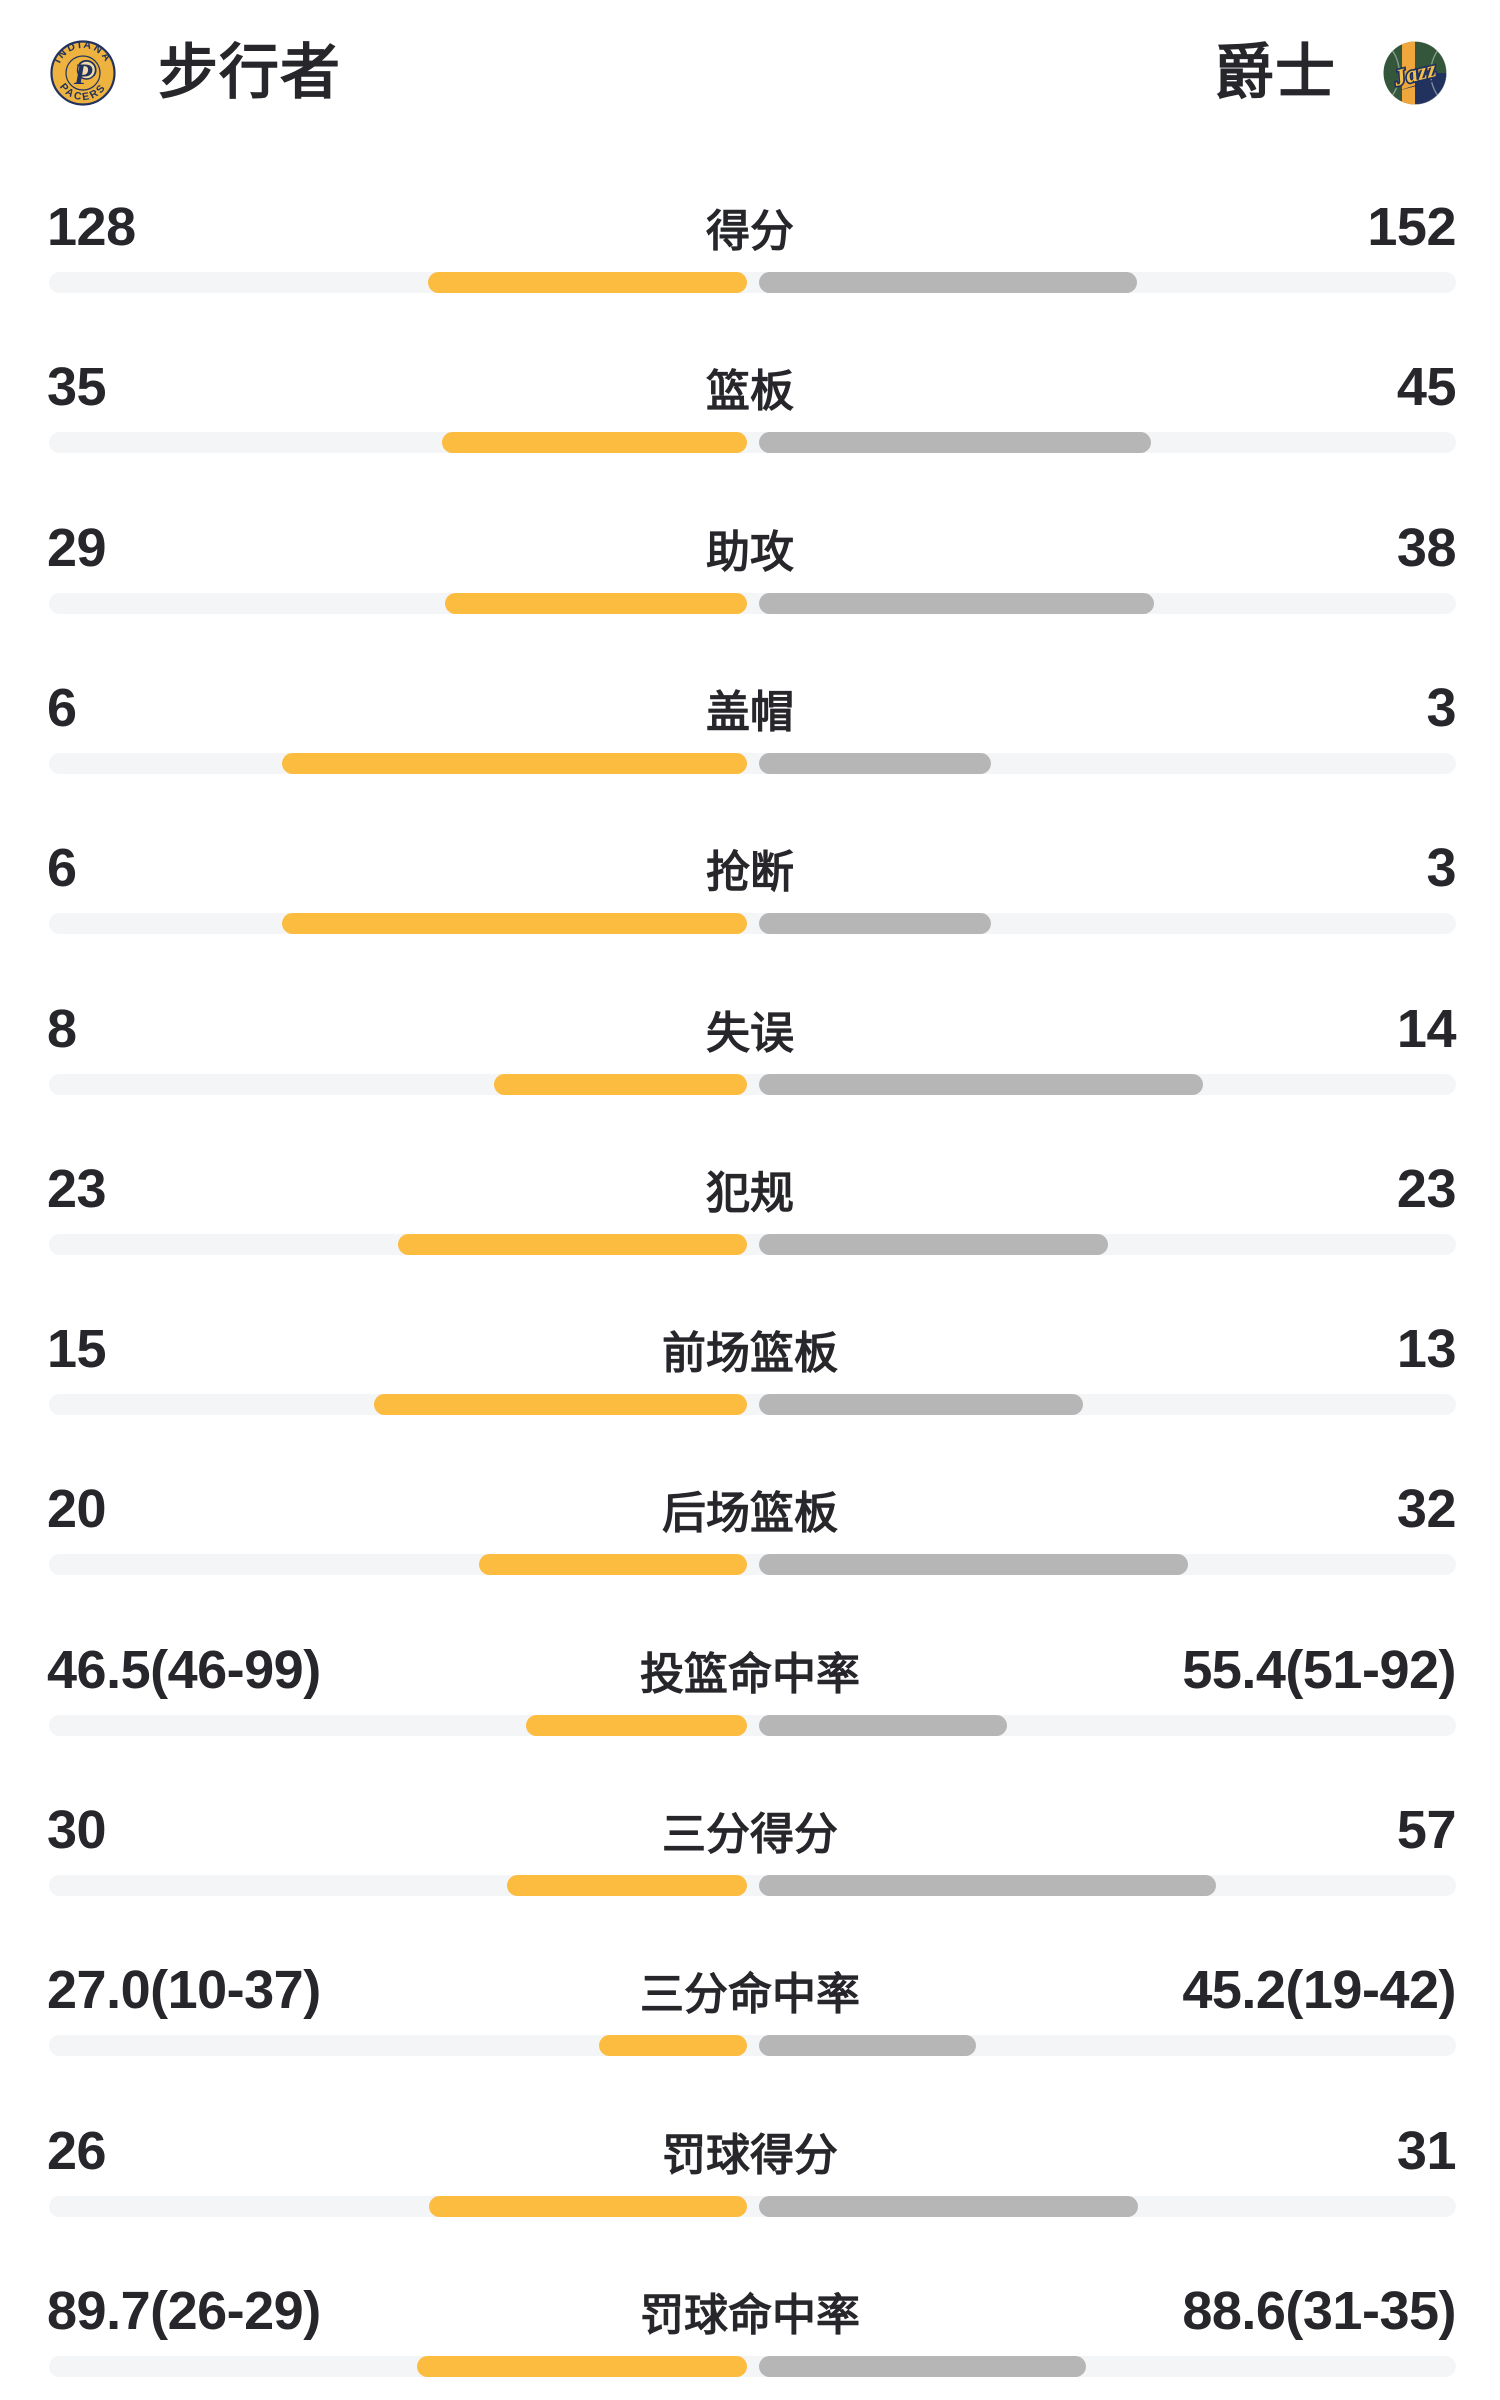  What do you see at coordinates (77, 1830) in the screenshot?
I see `stat-value-home: 30` at bounding box center [77, 1830].